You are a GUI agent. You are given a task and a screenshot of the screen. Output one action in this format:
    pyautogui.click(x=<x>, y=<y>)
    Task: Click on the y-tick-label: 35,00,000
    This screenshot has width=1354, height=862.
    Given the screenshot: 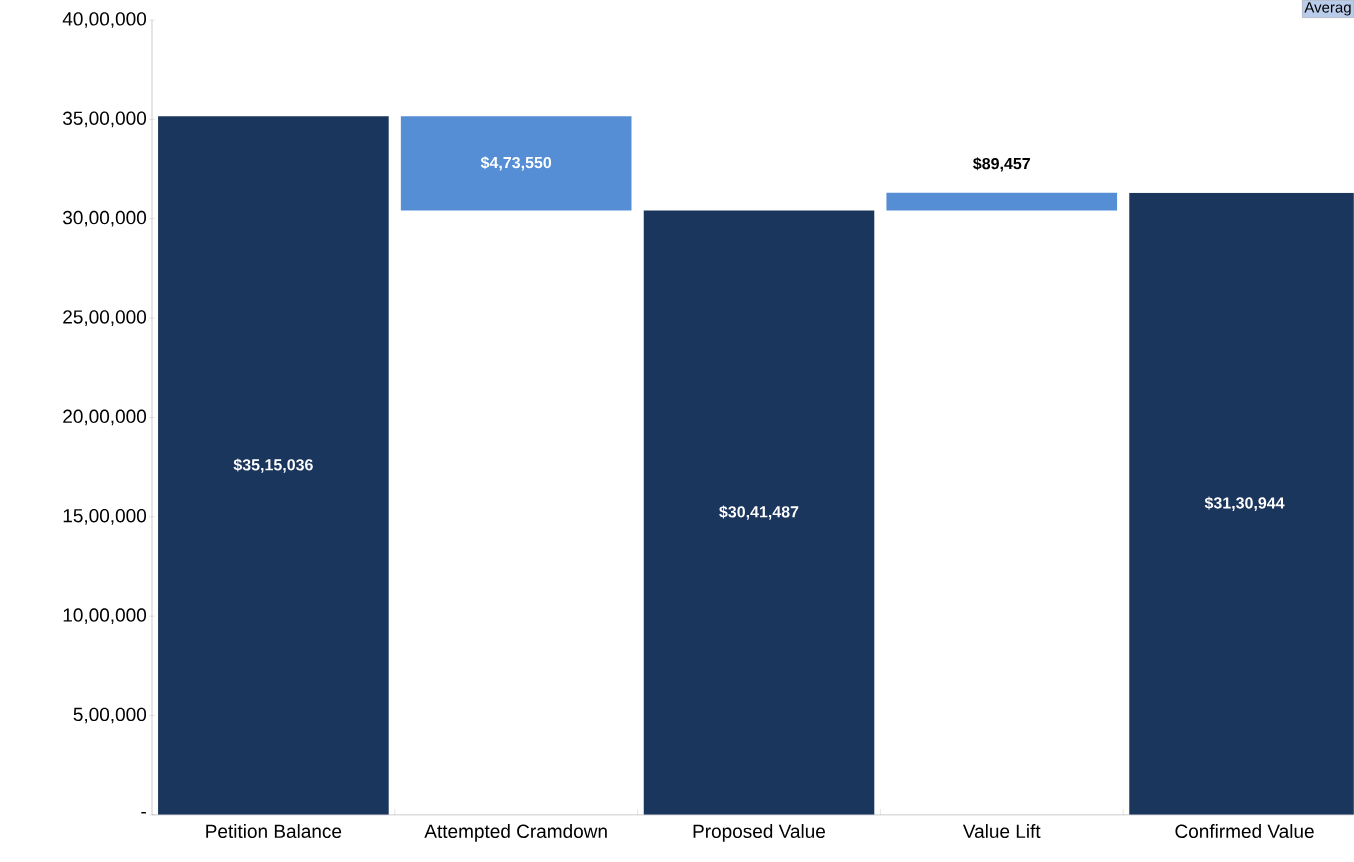 What is the action you would take?
    pyautogui.click(x=105, y=119)
    